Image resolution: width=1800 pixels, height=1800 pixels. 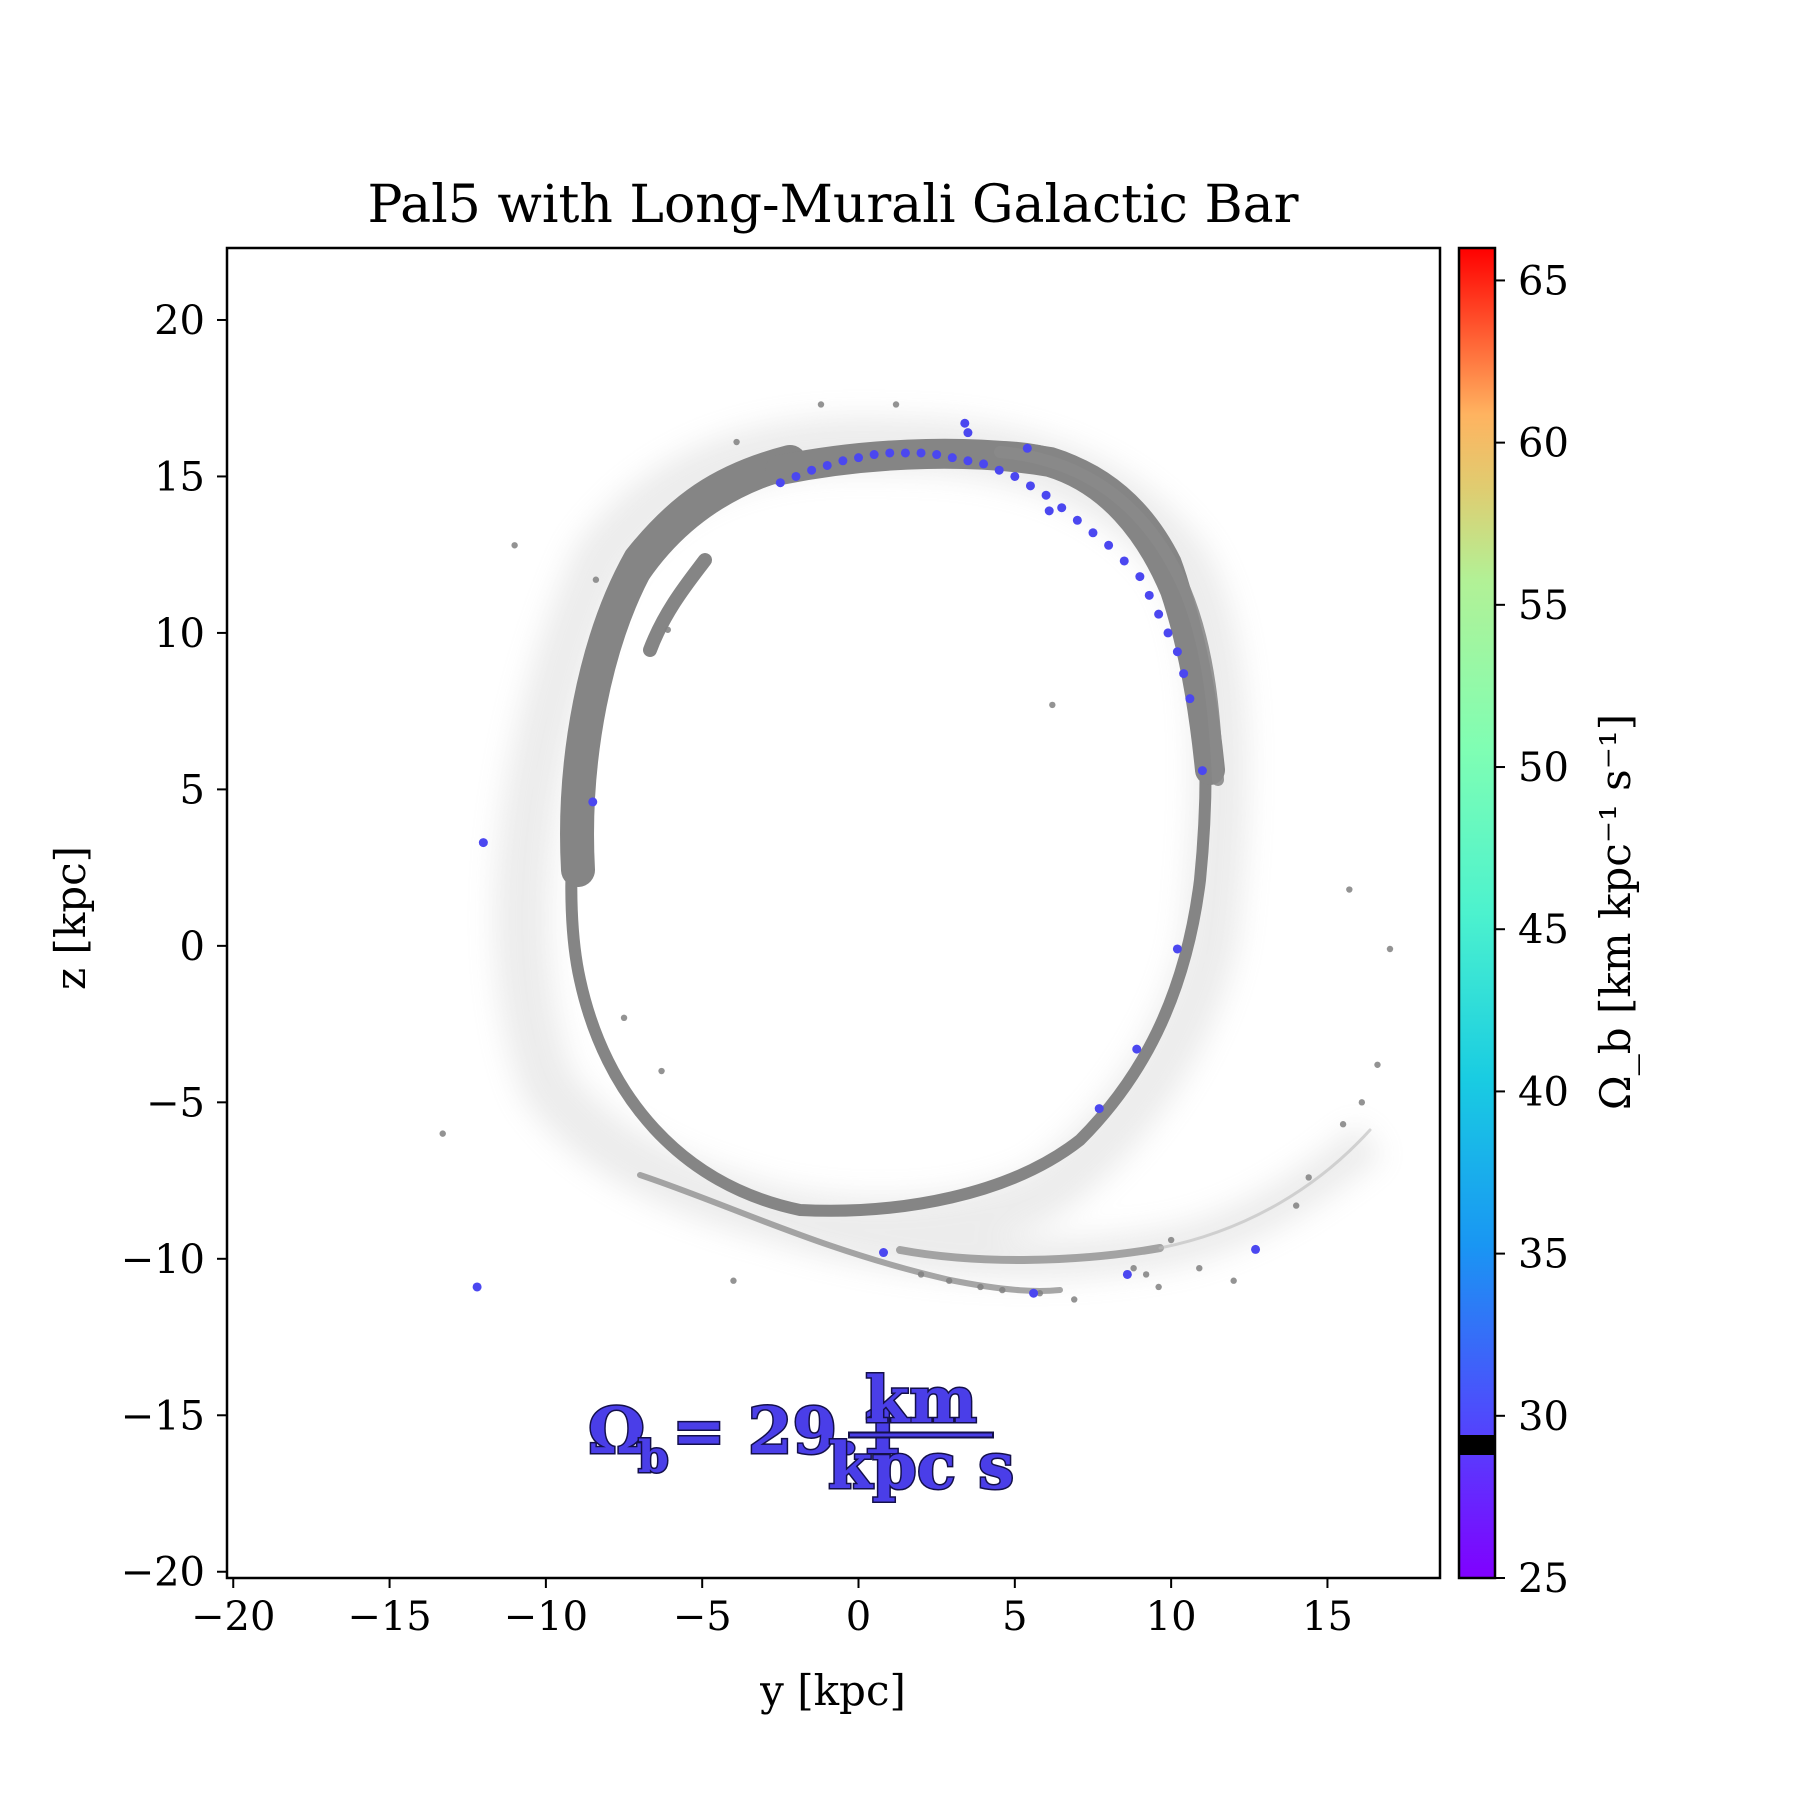 I want to click on x-axis: −20 −15 −10 −5 0 5 10 15, so click(x=772, y=1609).